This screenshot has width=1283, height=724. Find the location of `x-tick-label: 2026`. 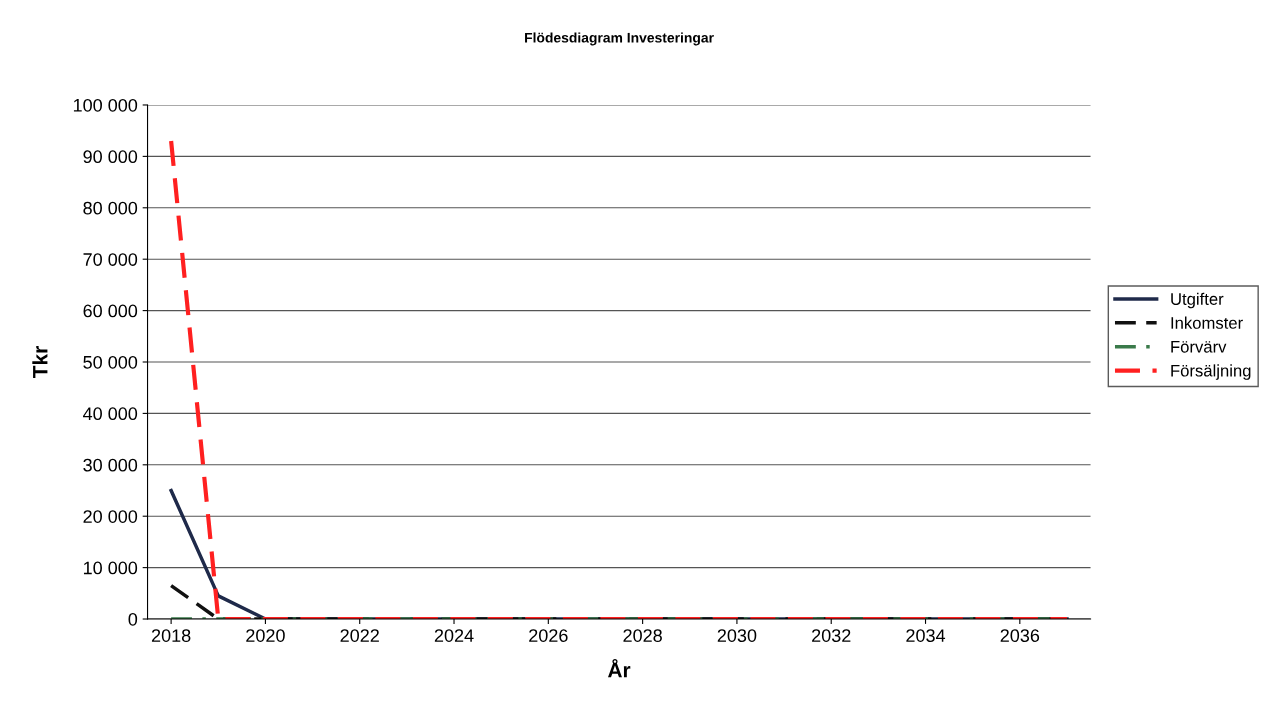

x-tick-label: 2026 is located at coordinates (548, 635).